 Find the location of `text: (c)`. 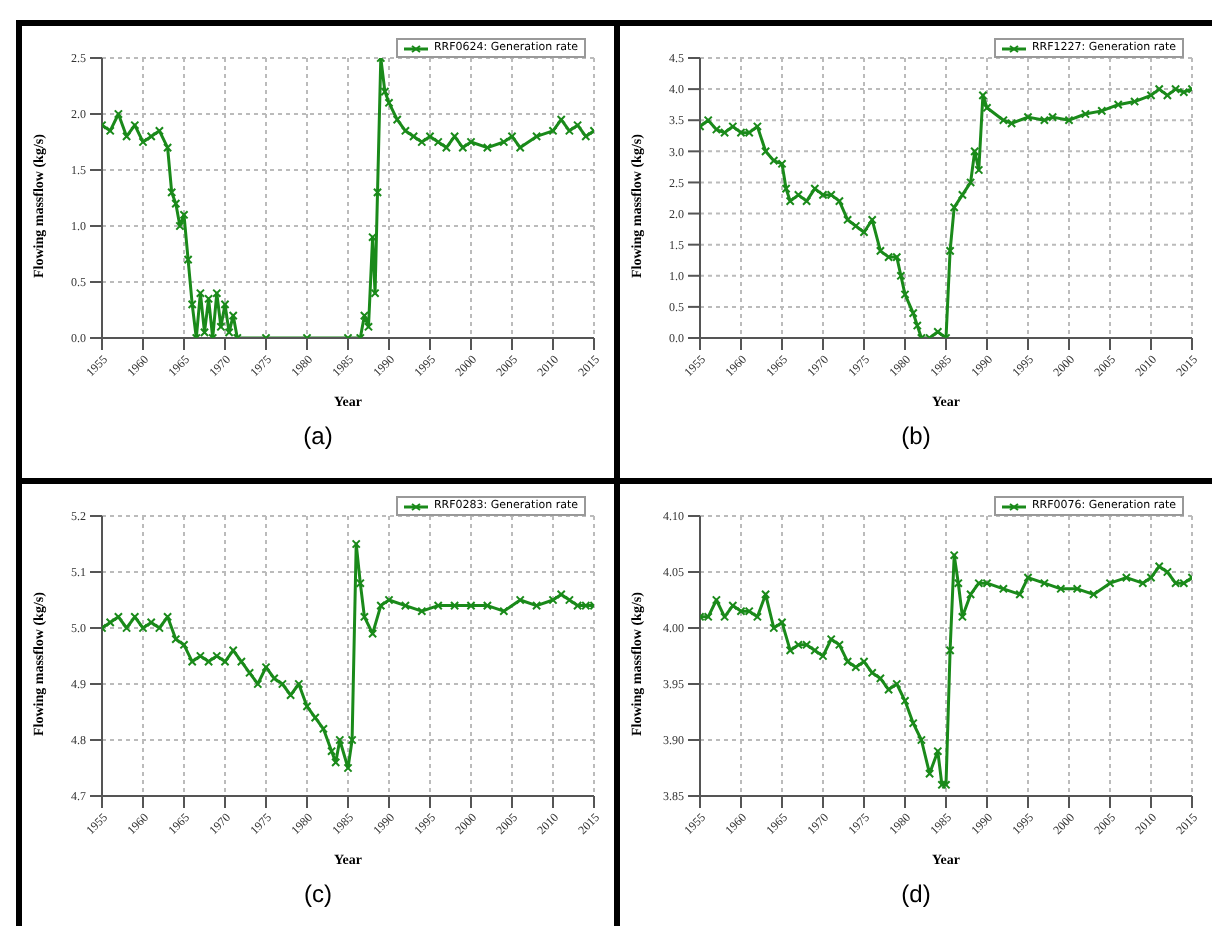

text: (c) is located at coordinates (318, 894).